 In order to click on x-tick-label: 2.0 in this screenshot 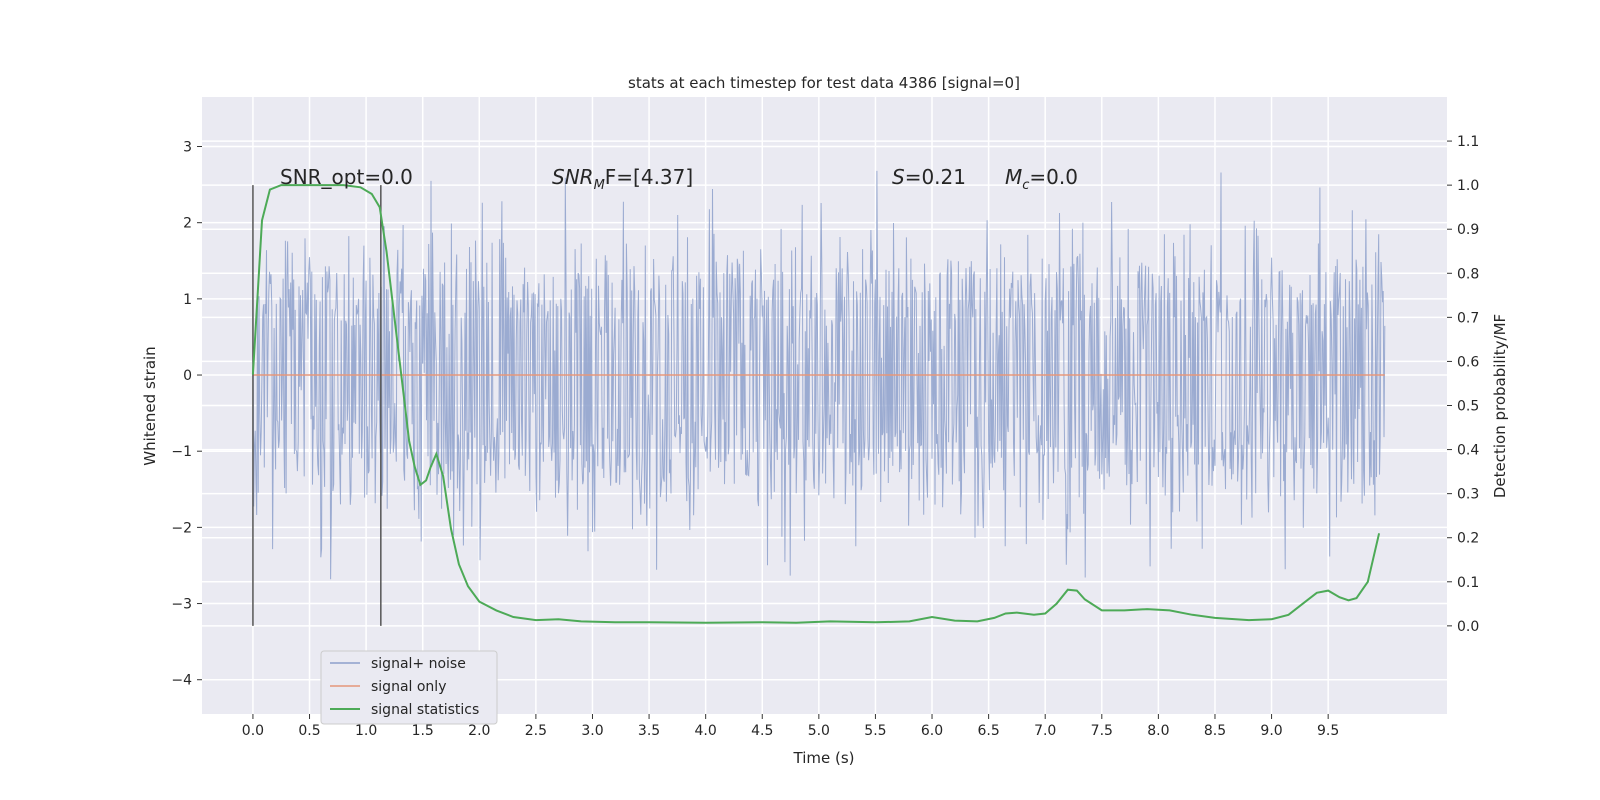, I will do `click(479, 731)`.